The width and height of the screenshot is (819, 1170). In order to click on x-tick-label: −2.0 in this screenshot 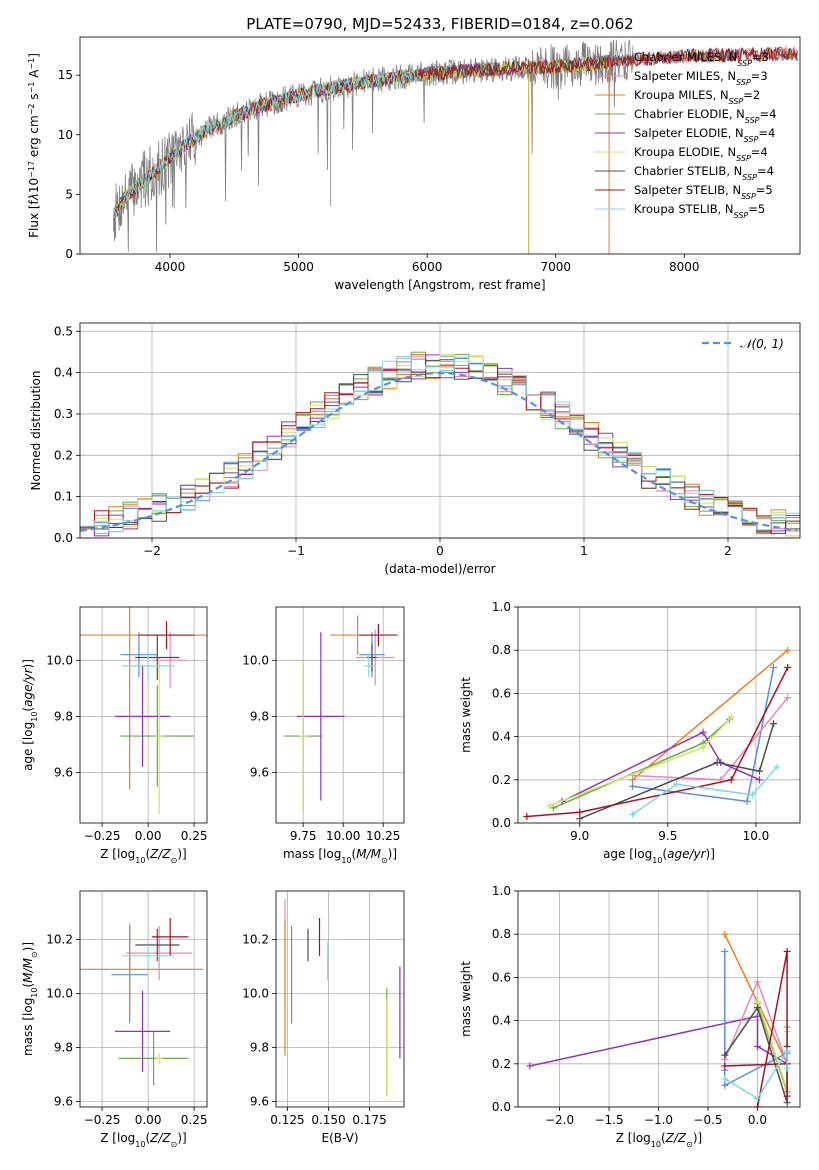, I will do `click(559, 1120)`.